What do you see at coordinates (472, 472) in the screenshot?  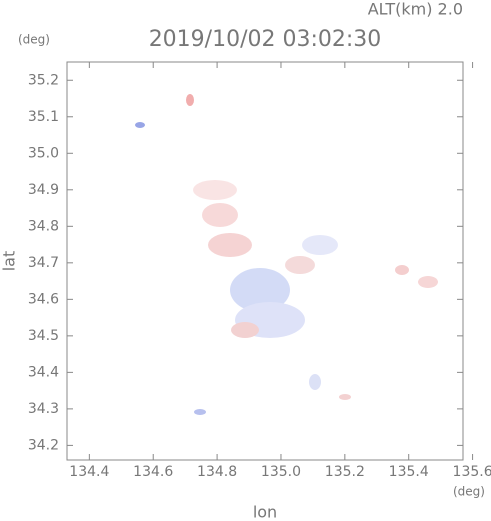 I see `x-tick-label: 135.6` at bounding box center [472, 472].